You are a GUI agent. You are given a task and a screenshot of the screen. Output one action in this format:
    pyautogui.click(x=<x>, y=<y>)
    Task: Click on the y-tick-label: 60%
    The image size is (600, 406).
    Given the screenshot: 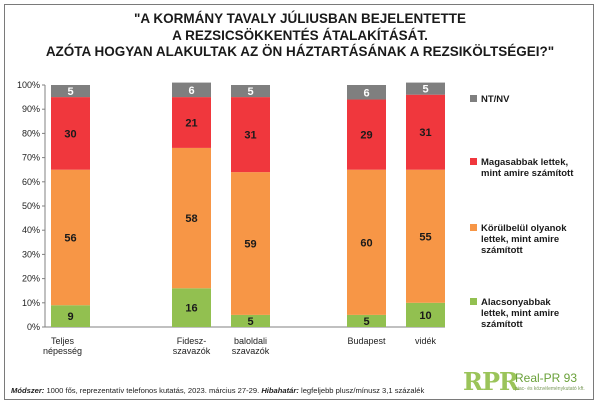 What is the action you would take?
    pyautogui.click(x=31, y=182)
    